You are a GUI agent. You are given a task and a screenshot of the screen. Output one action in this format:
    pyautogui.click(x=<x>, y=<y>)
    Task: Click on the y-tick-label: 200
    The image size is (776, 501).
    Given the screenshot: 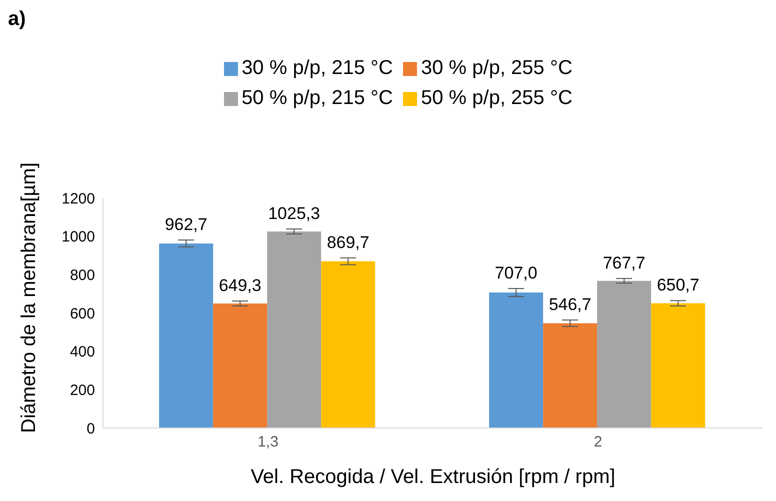 What is the action you would take?
    pyautogui.click(x=82, y=390)
    